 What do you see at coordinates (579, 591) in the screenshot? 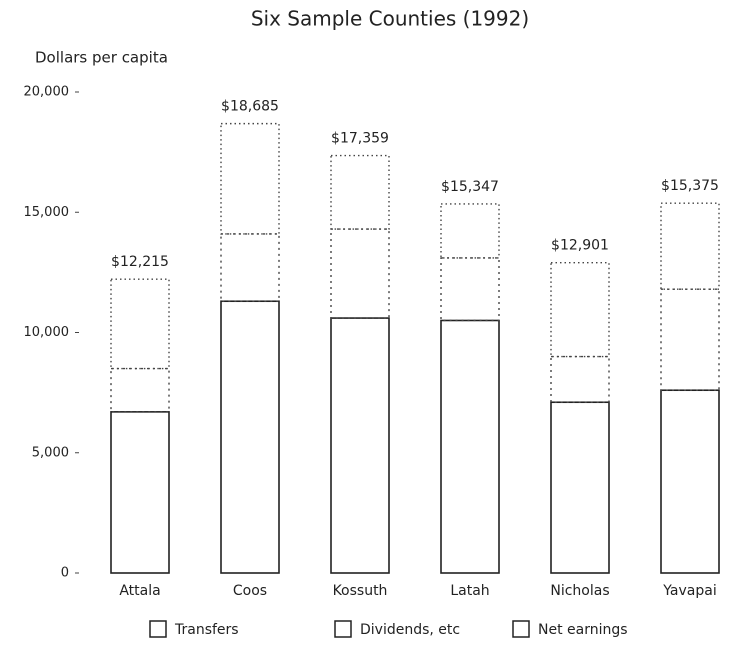
I see `x-tick-label: Nicholas` at bounding box center [579, 591].